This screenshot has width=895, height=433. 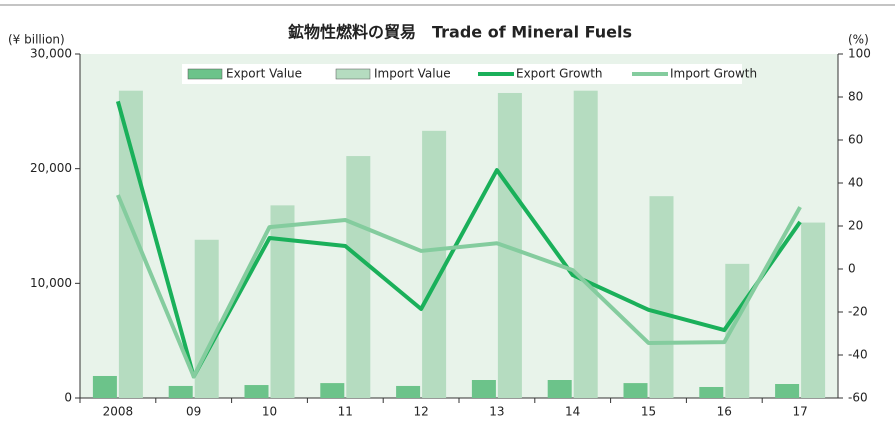 I want to click on y2-tick-label: -60, so click(x=858, y=398).